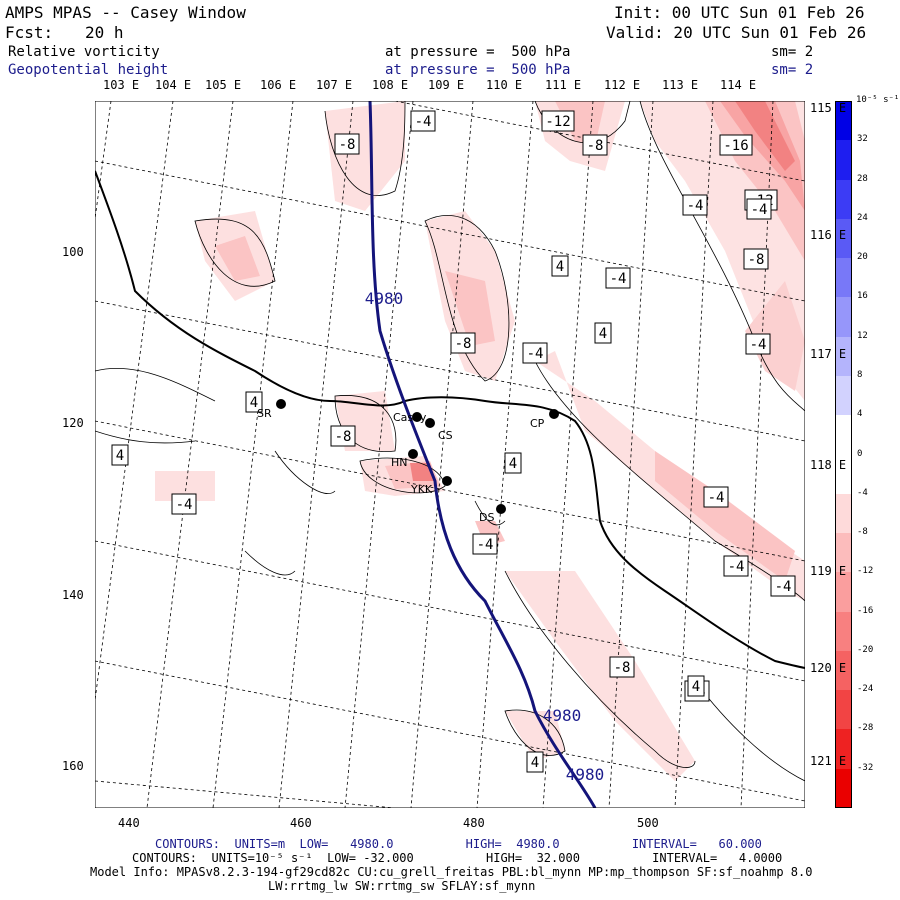  Describe the element at coordinates (125, 12) in the screenshot. I see `plot-title: AMPS MPAS -- Casey Window` at that location.